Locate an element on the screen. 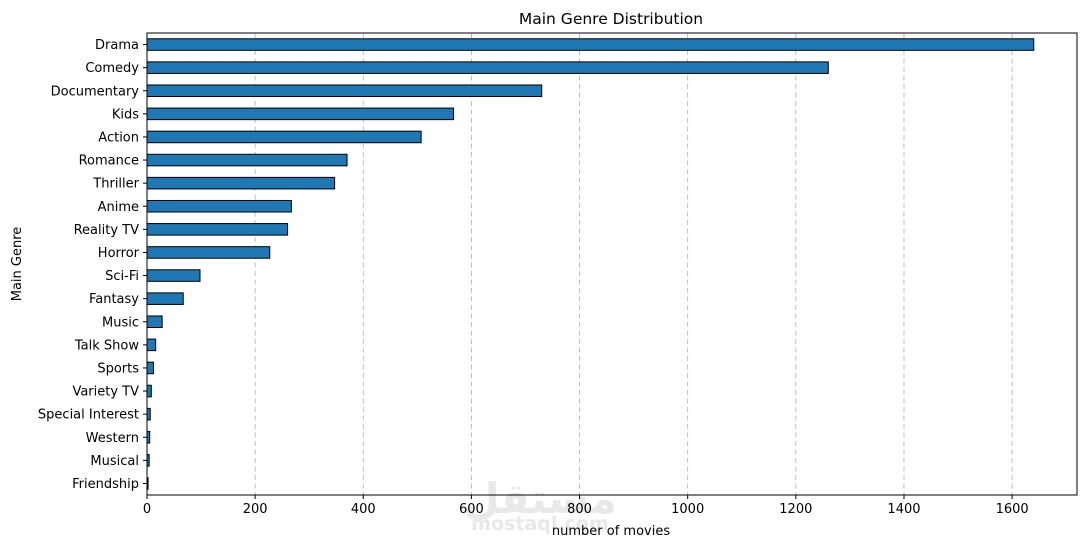 This screenshot has height=547, width=1087. x-axis-title: number of movies is located at coordinates (611, 531).